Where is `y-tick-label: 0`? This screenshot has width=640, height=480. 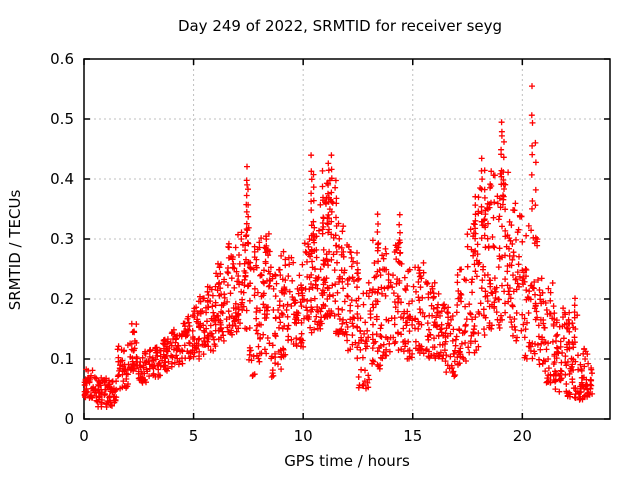 y-tick-label: 0 is located at coordinates (69, 419).